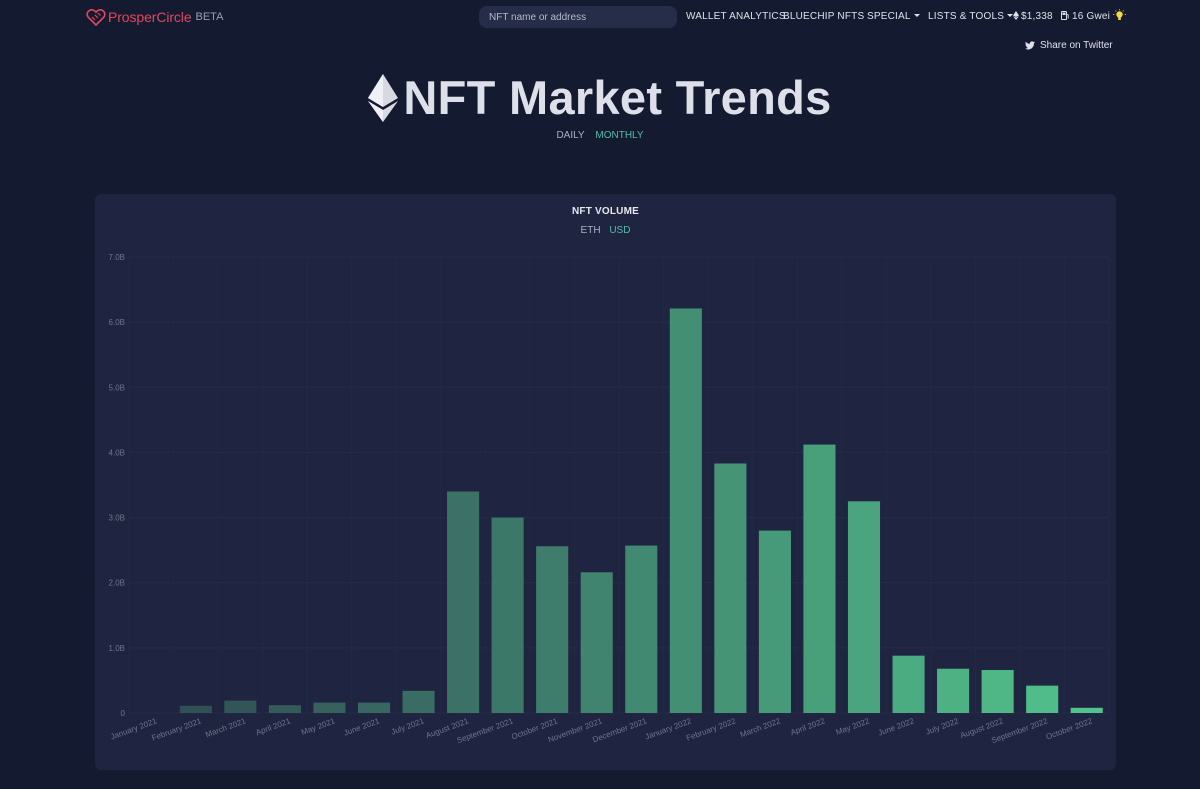 The width and height of the screenshot is (1200, 789). What do you see at coordinates (240, 706) in the screenshot?
I see `bar-march-2021` at bounding box center [240, 706].